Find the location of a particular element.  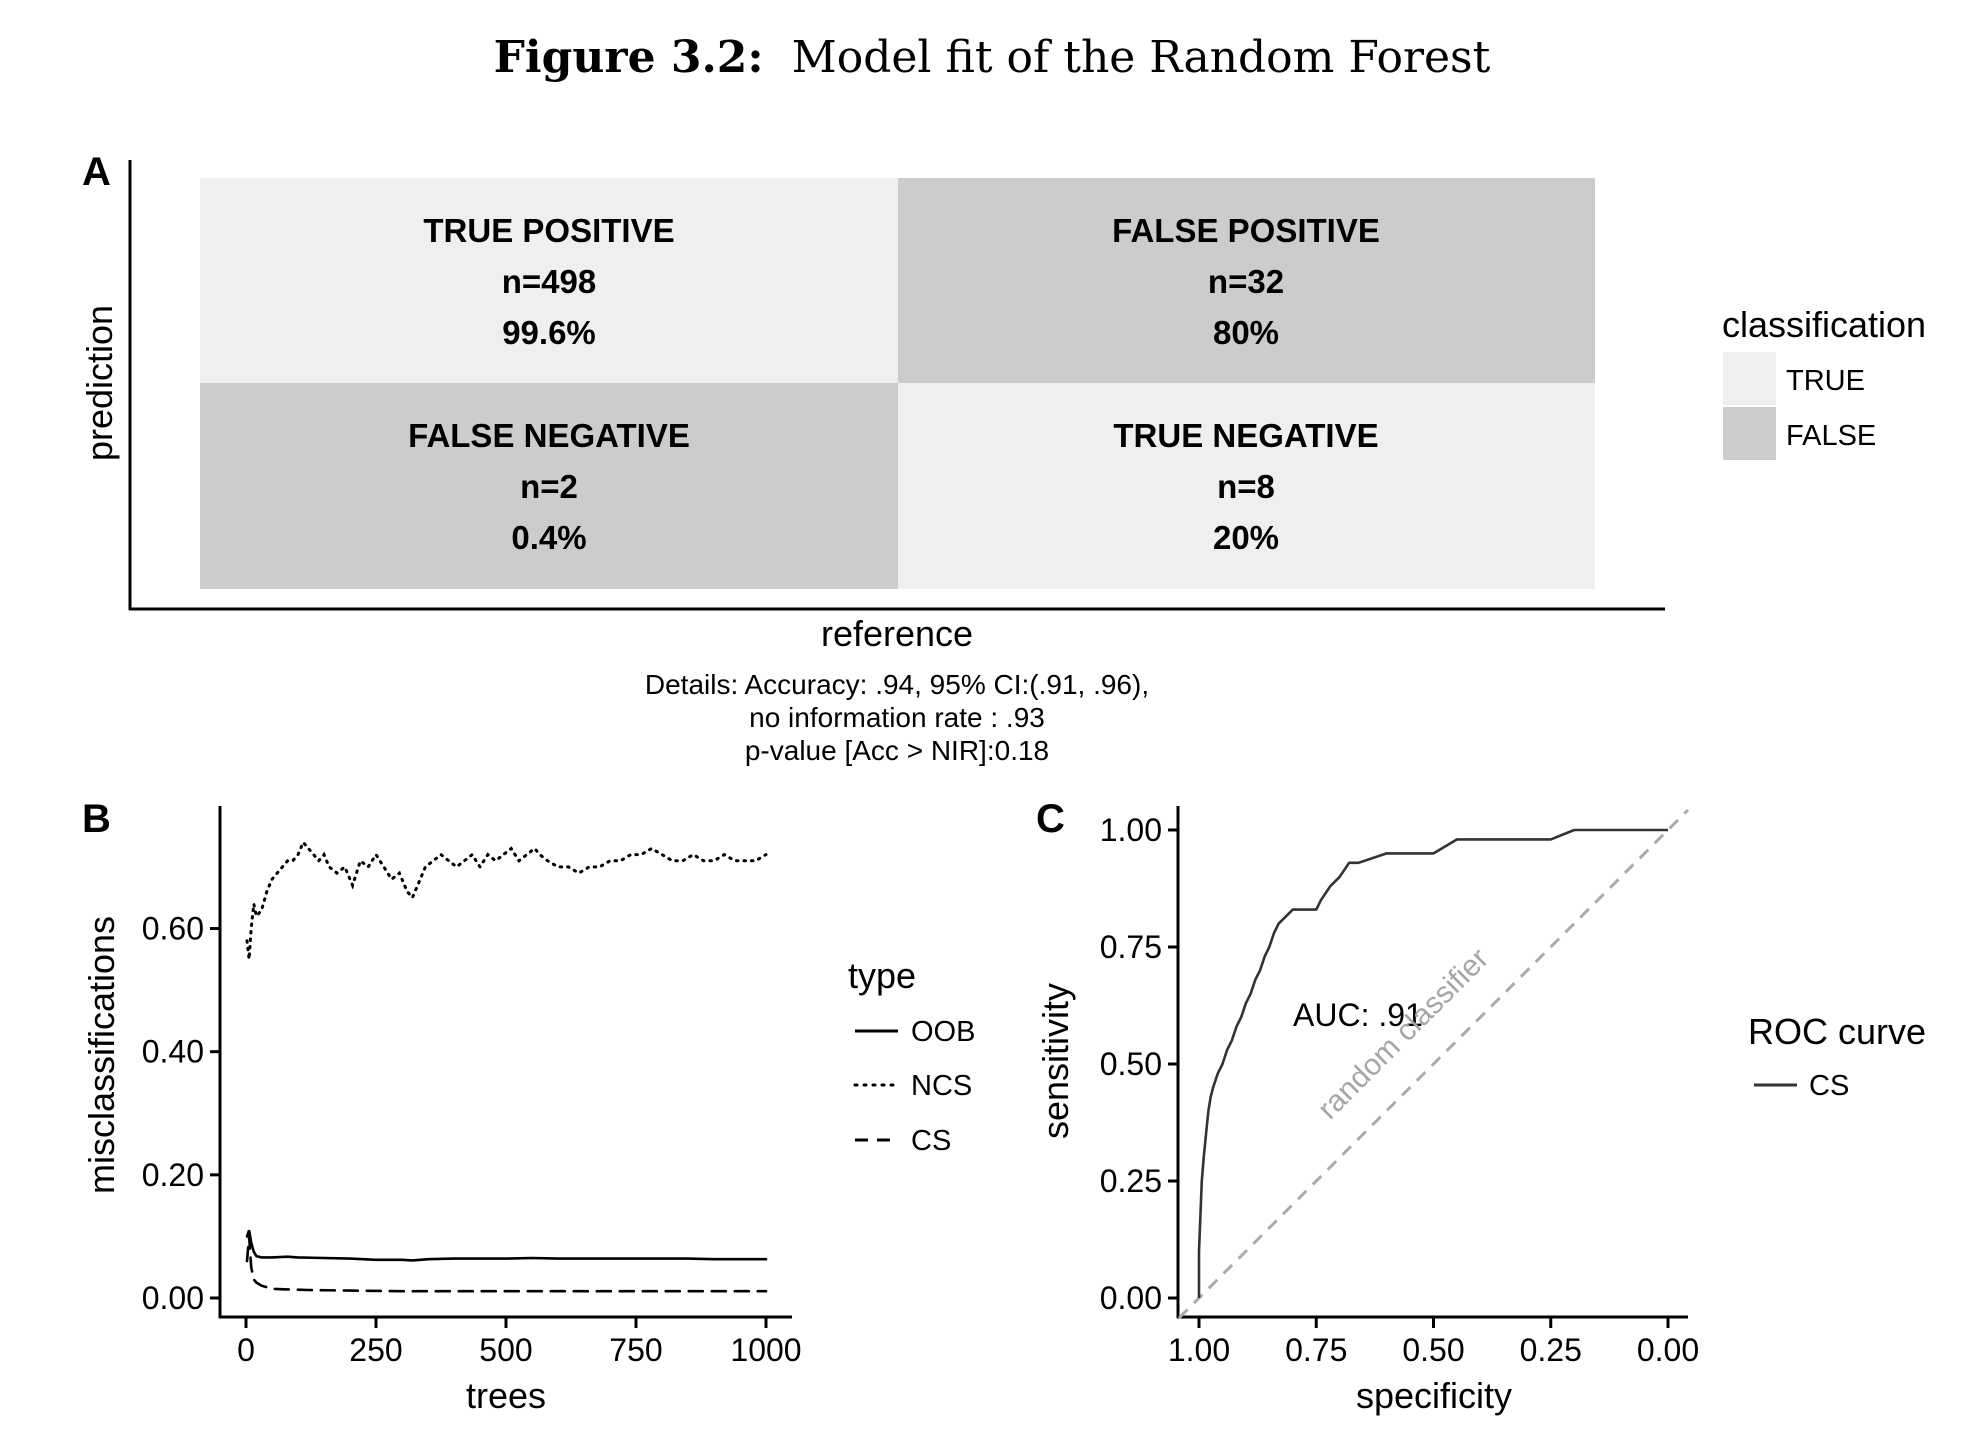

cell-false-negative-n: n=2 is located at coordinates (549, 486).